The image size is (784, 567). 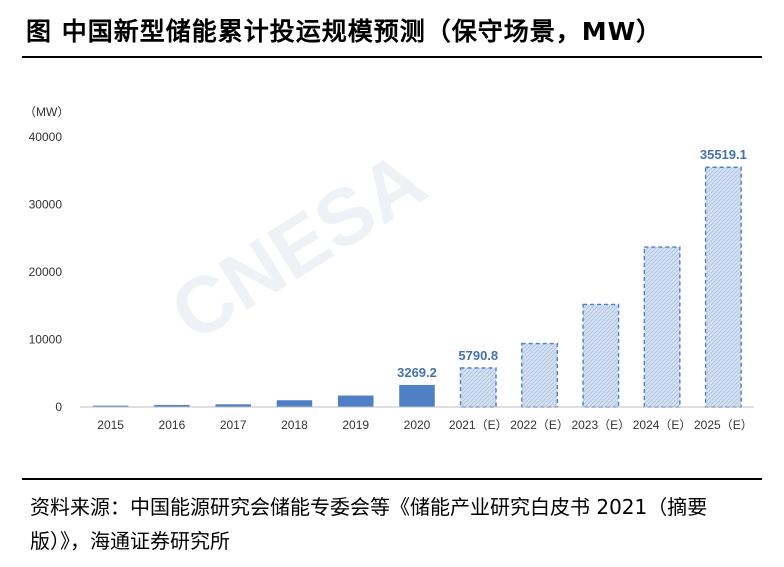 What do you see at coordinates (172, 425) in the screenshot?
I see `x-tick-label: 2016` at bounding box center [172, 425].